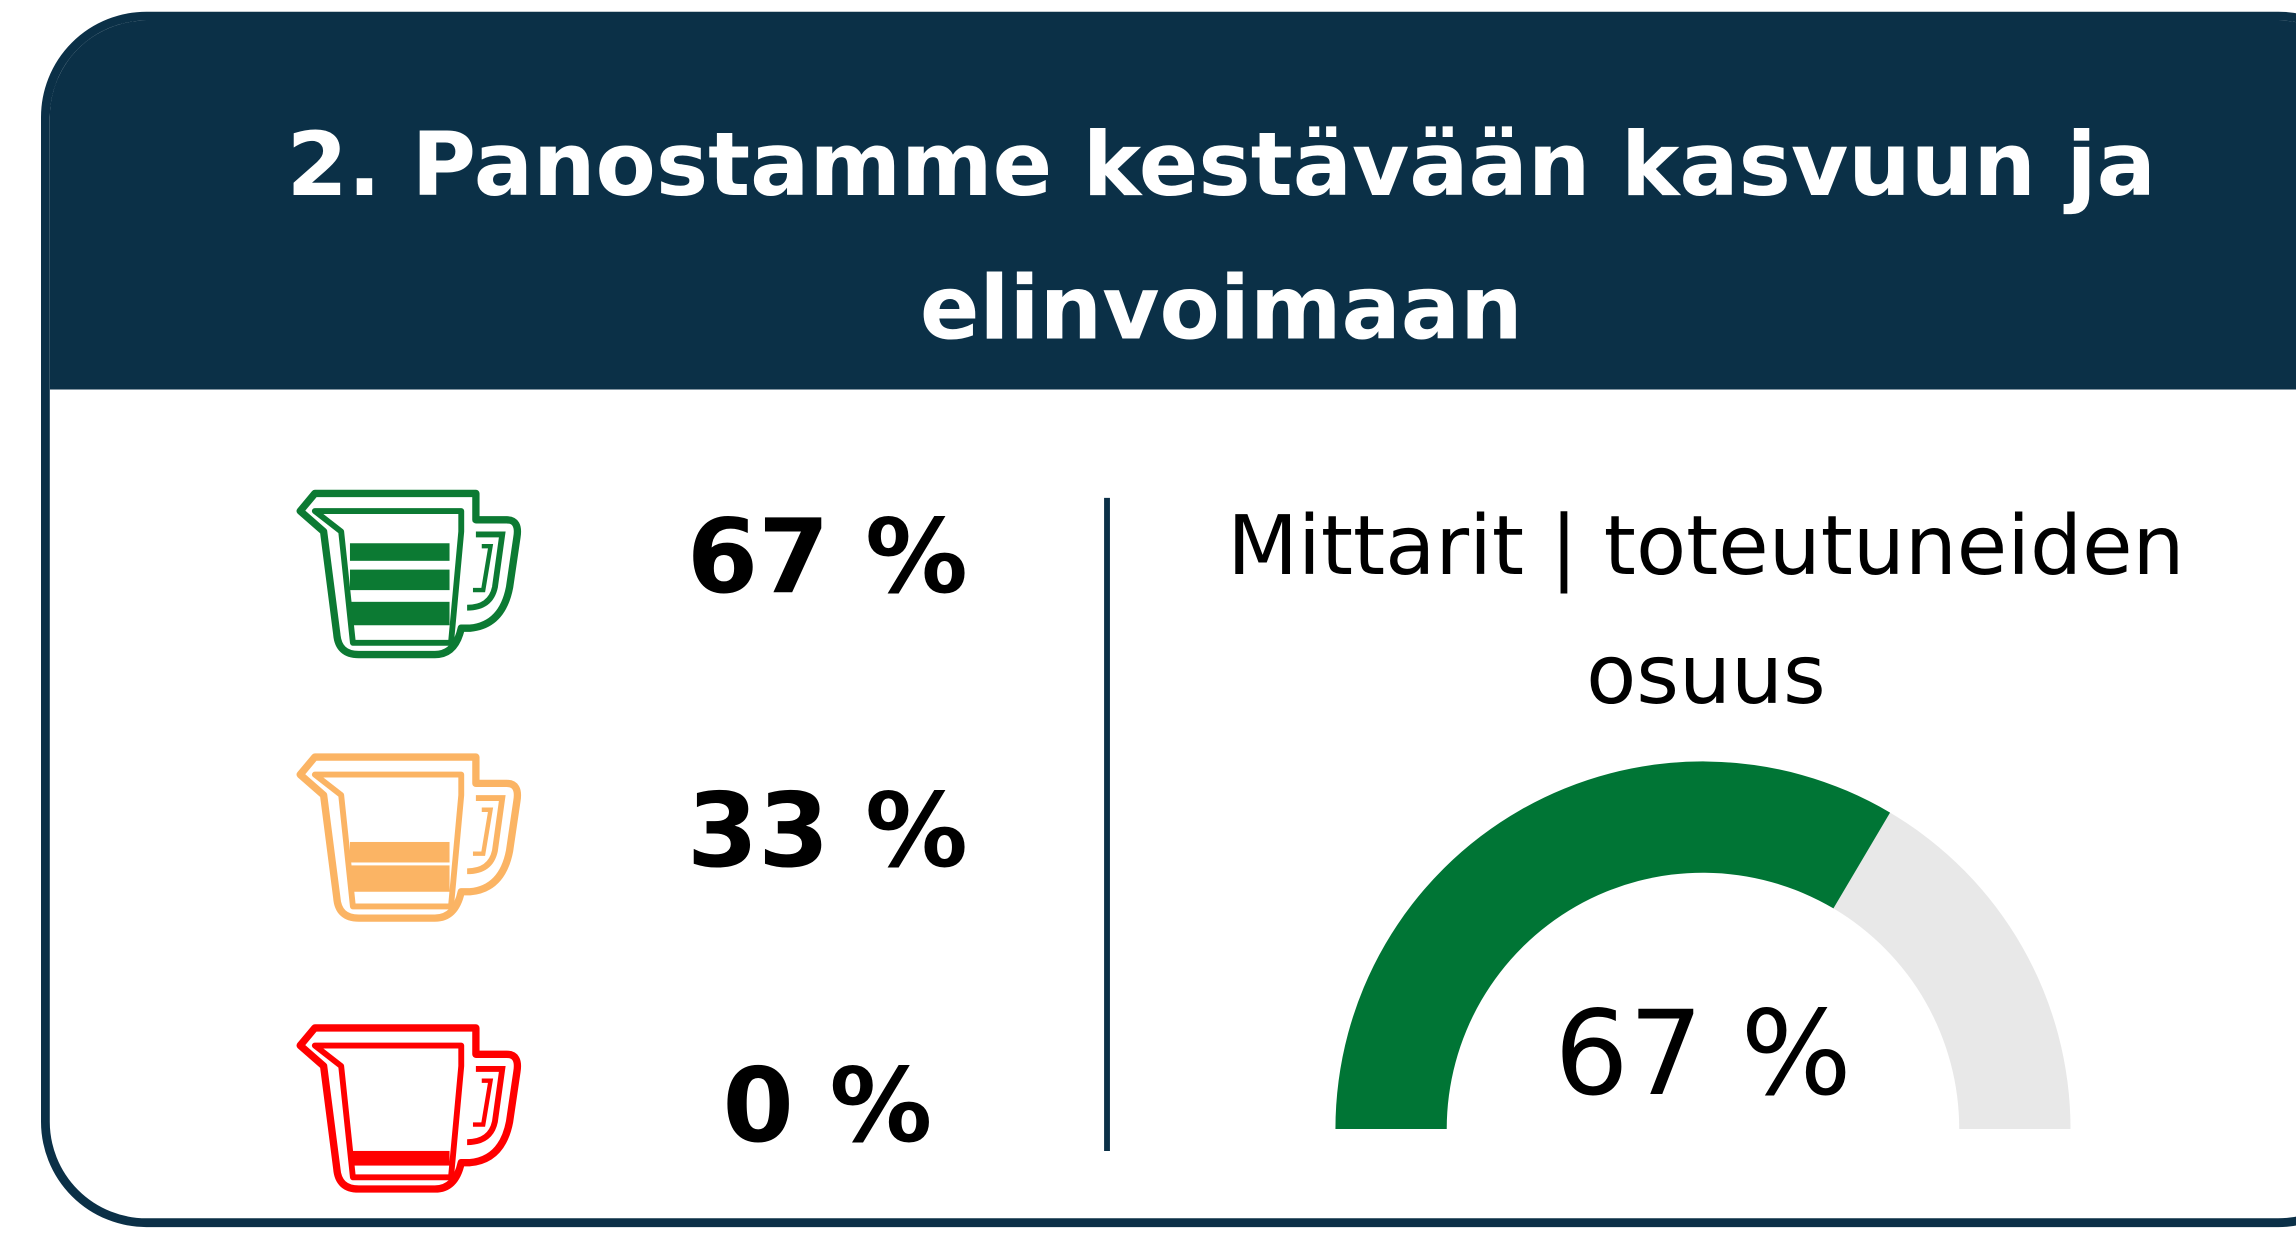 The height and width of the screenshot is (1239, 2296). I want to click on stat-label: 67 %, so click(827, 557).